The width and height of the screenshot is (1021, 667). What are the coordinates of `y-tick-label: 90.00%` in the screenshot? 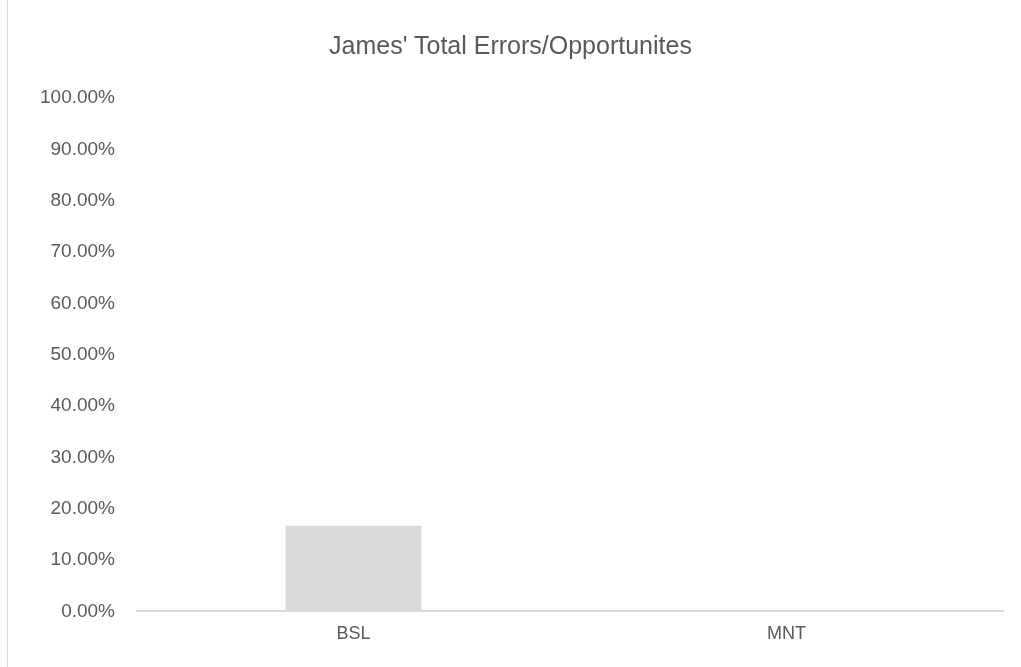 It's located at (83, 148).